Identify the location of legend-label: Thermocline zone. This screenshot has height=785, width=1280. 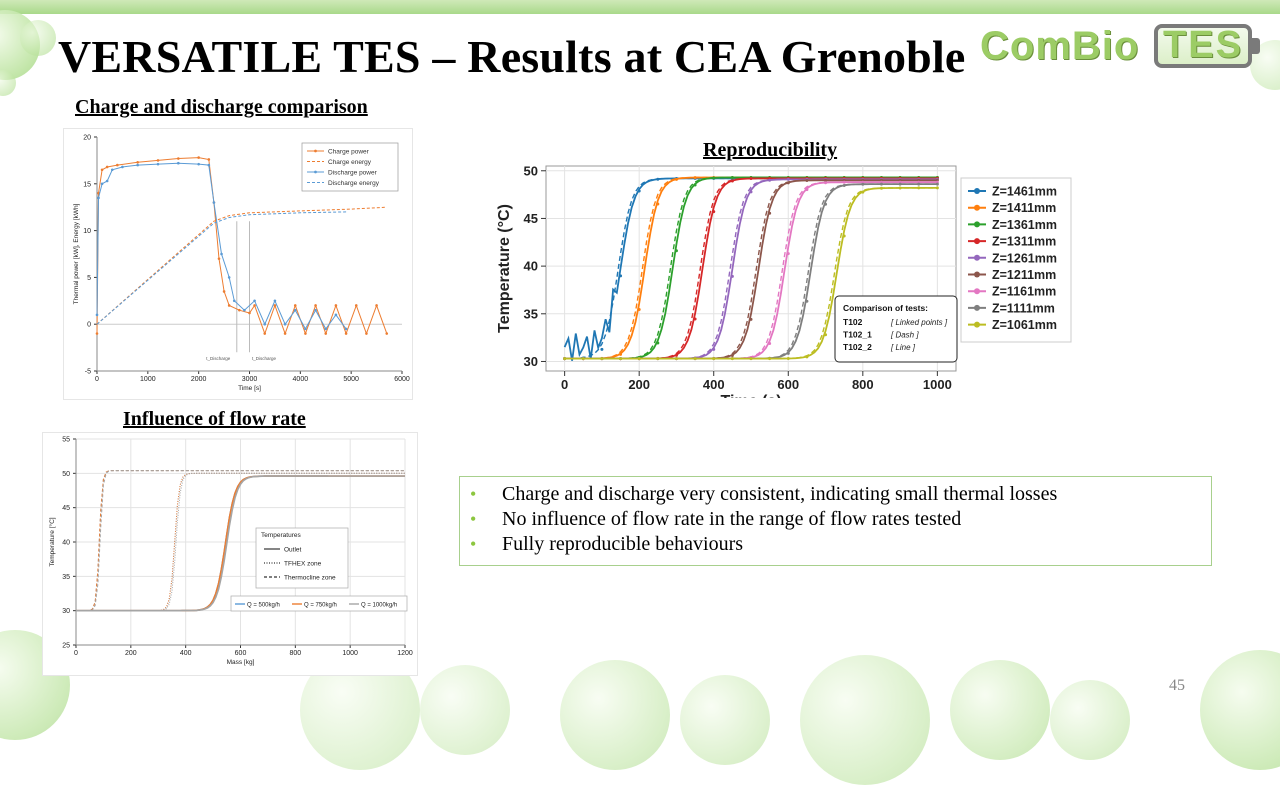
(310, 578).